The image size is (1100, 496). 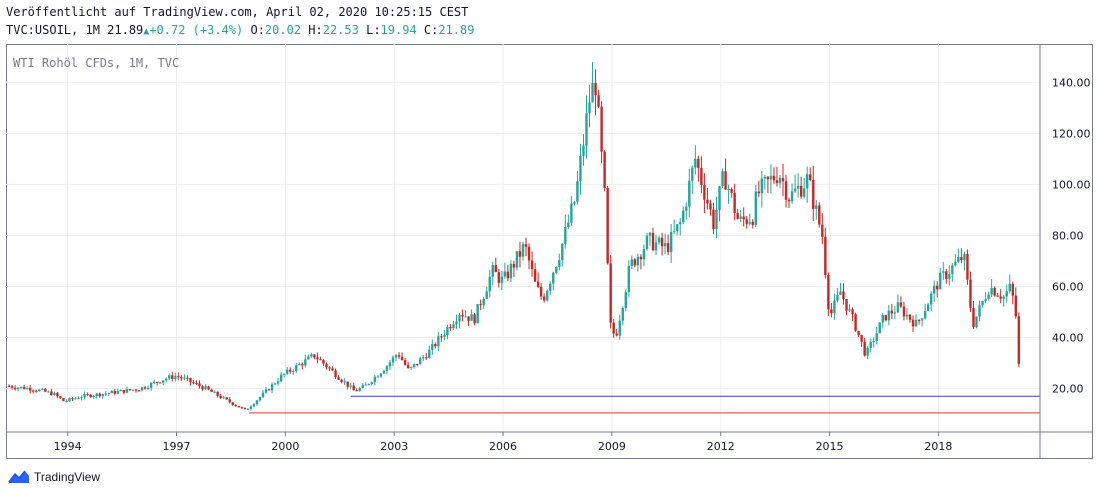 I want to click on chart-legend: WTI Rohöl CFDs, 1M, TVC, so click(x=96, y=63).